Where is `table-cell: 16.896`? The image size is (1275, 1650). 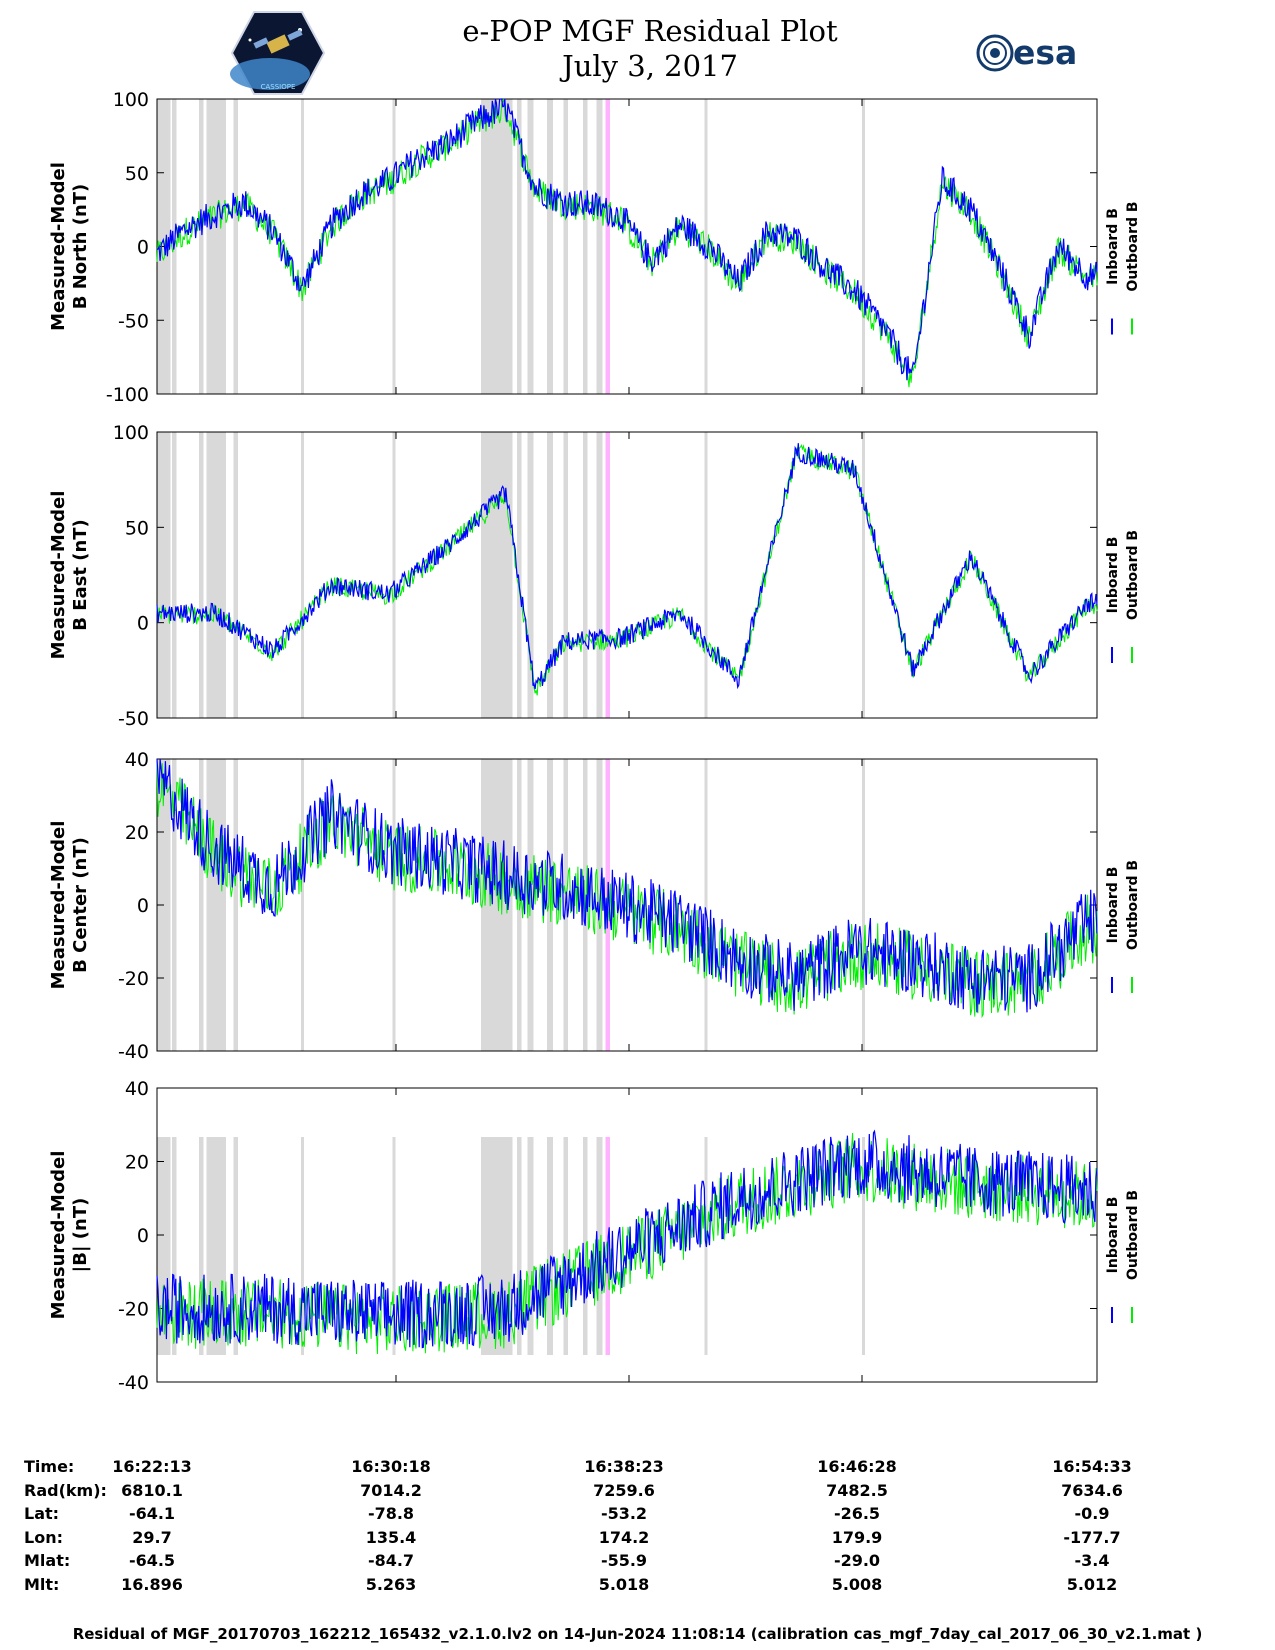 table-cell: 16.896 is located at coordinates (152, 1584).